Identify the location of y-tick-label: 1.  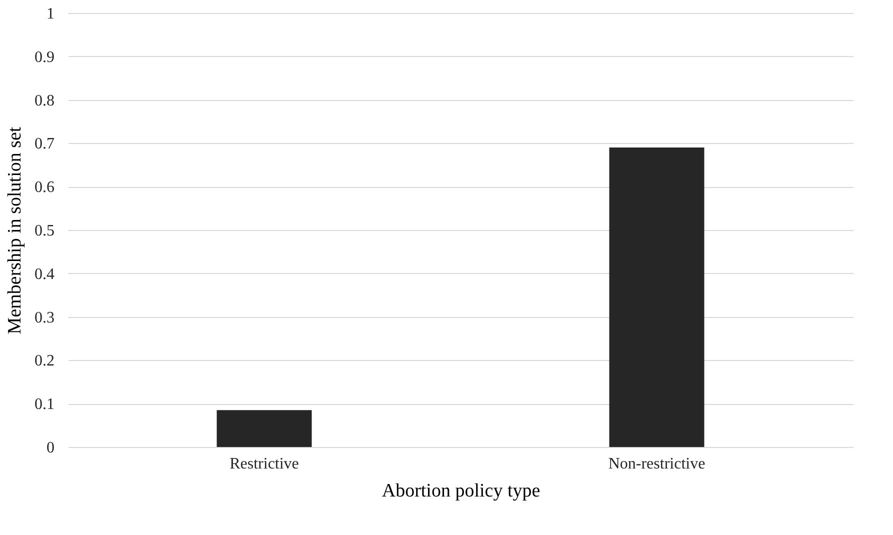
(50, 14).